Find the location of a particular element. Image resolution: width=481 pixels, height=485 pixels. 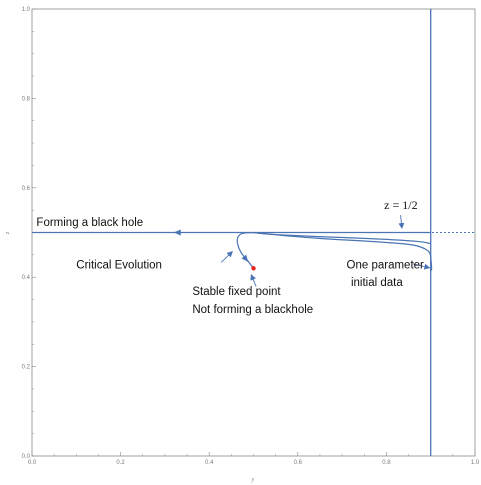

x-tick-label: 0.4 is located at coordinates (209, 463).